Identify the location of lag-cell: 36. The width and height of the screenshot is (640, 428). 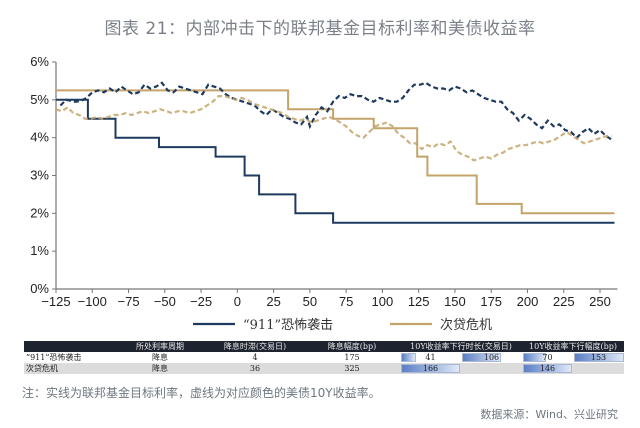
(255, 368).